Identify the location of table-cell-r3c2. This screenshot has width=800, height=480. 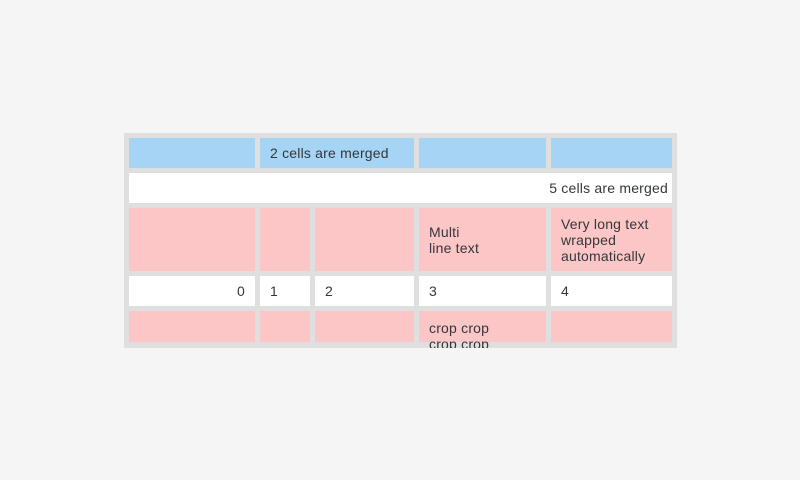
(285, 239).